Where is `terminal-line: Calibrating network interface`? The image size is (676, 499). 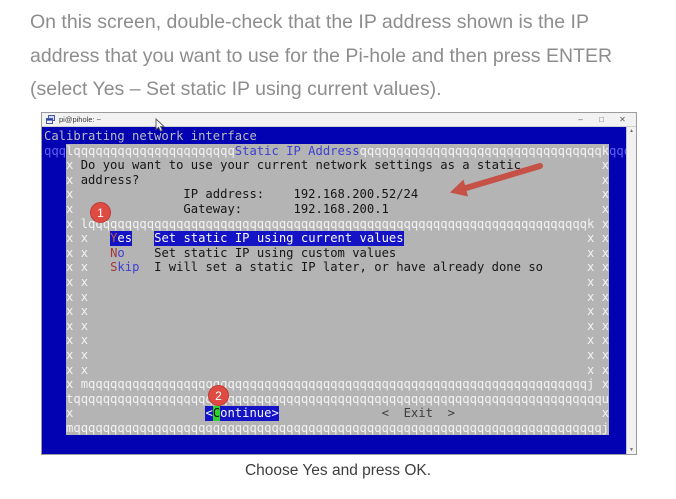 terminal-line: Calibrating network interface is located at coordinates (150, 136).